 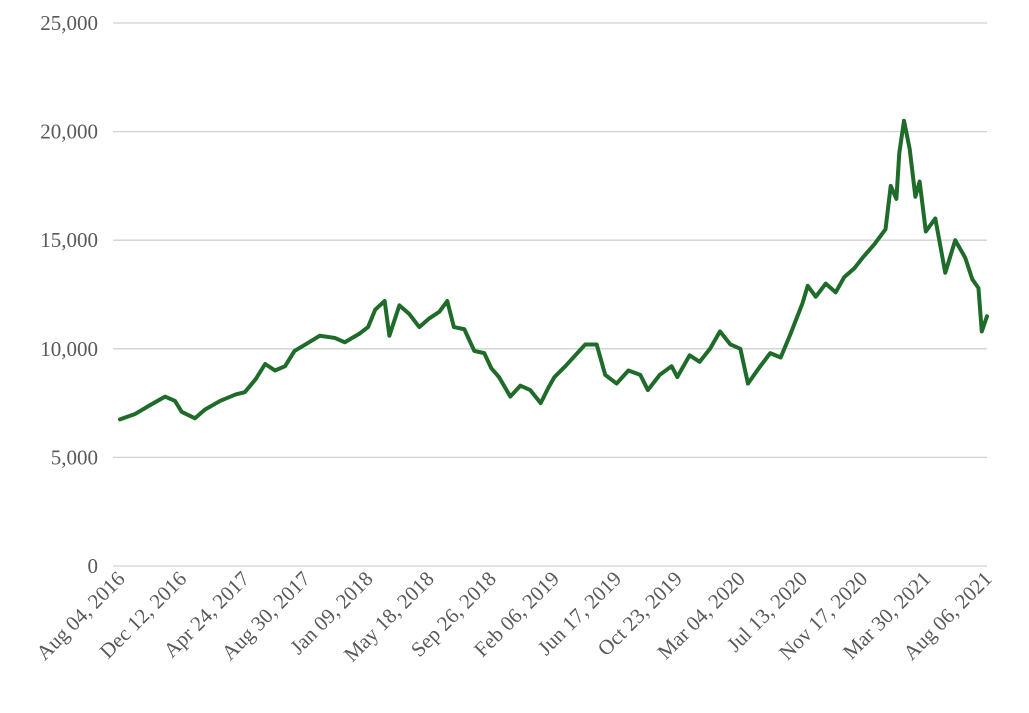 What do you see at coordinates (69, 23) in the screenshot?
I see `y-tick-label: 25,000` at bounding box center [69, 23].